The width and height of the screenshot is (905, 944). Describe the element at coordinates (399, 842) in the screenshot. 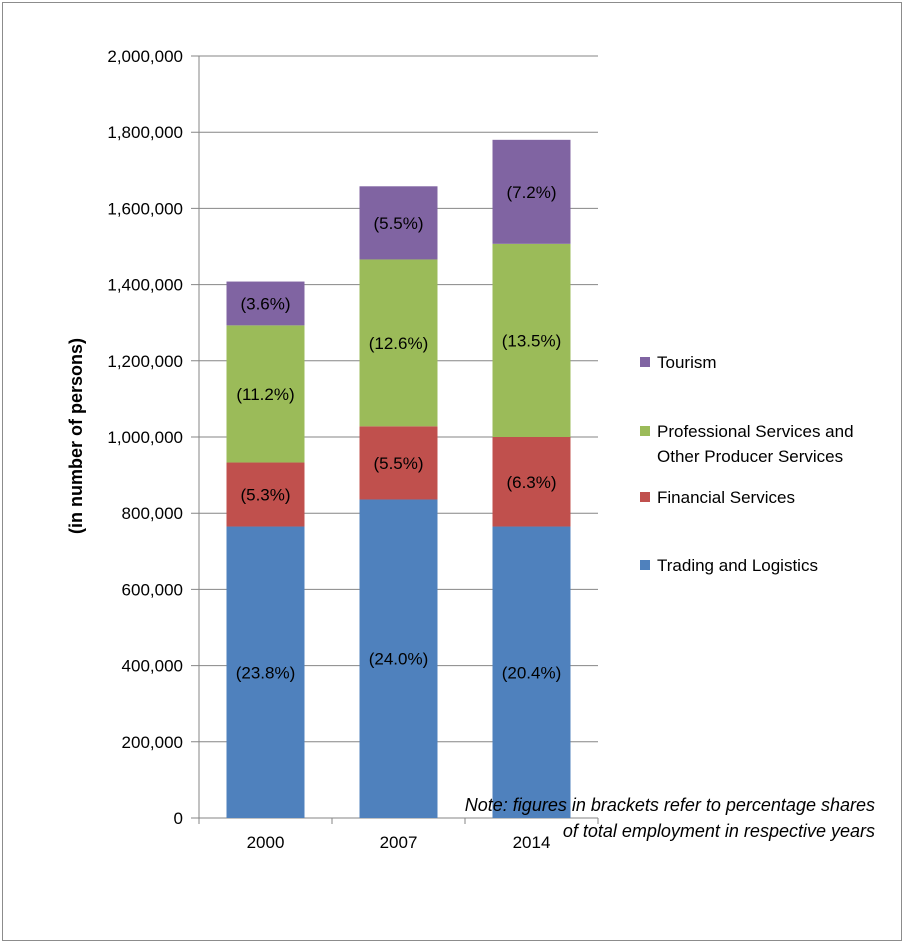

I see `x-tick-label: 2007` at that location.